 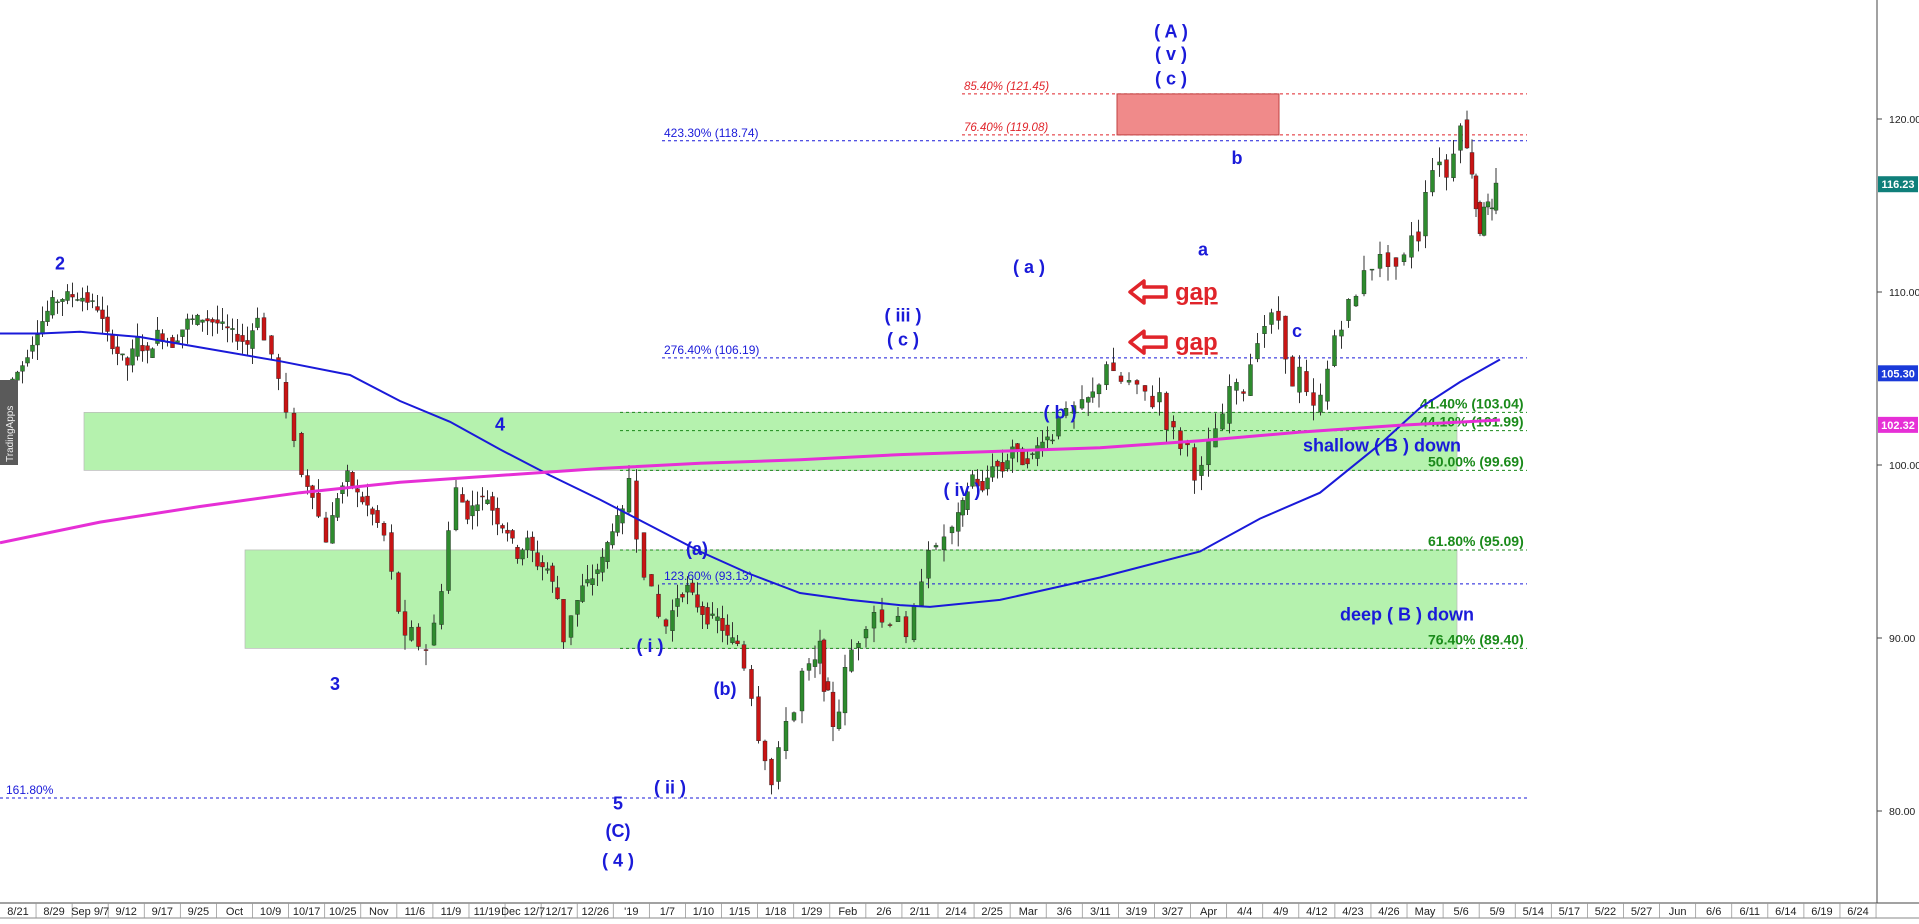 I want to click on price-badges-layer: 116.23 105.30 102.32, so click(x=1898, y=304).